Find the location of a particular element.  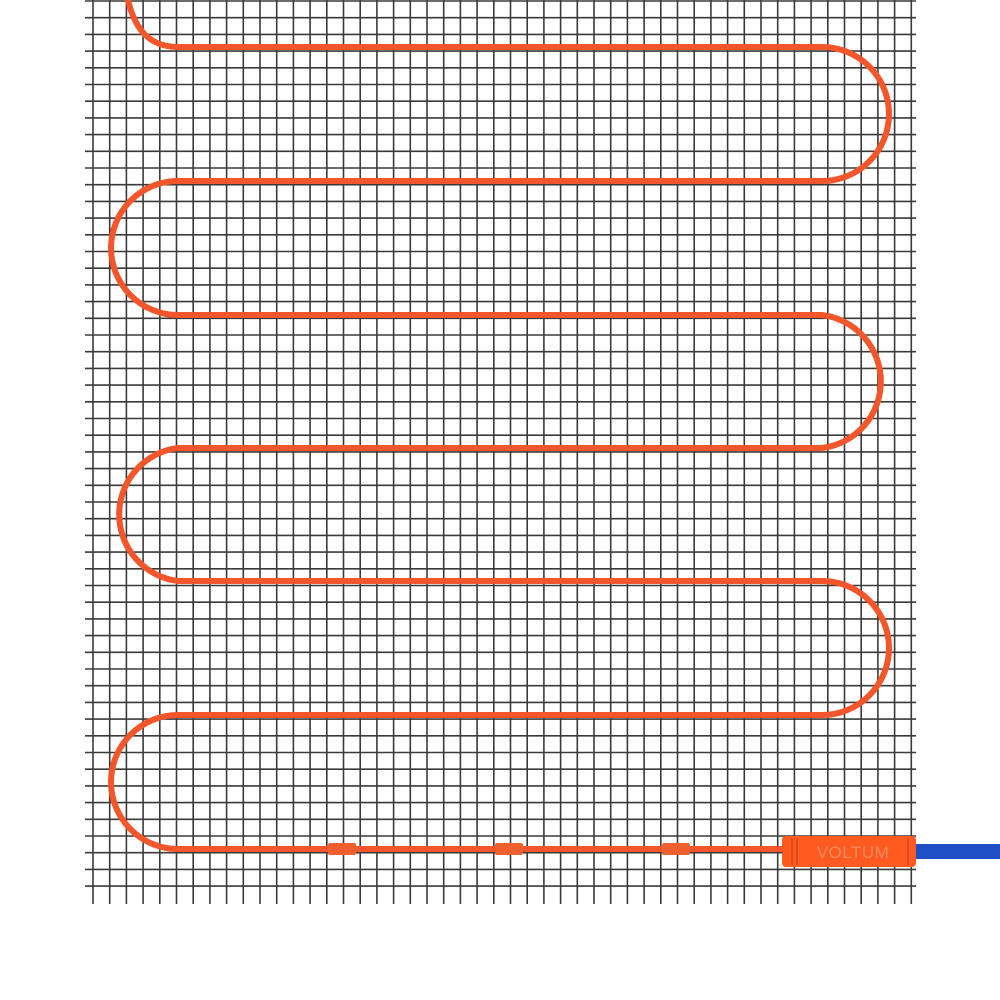

cold-lead-cable is located at coordinates (955, 851).